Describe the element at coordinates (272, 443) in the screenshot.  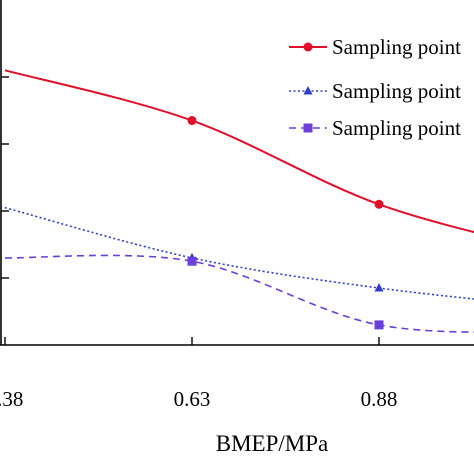
I see `x-axis-title: BMEP/MPa` at that location.